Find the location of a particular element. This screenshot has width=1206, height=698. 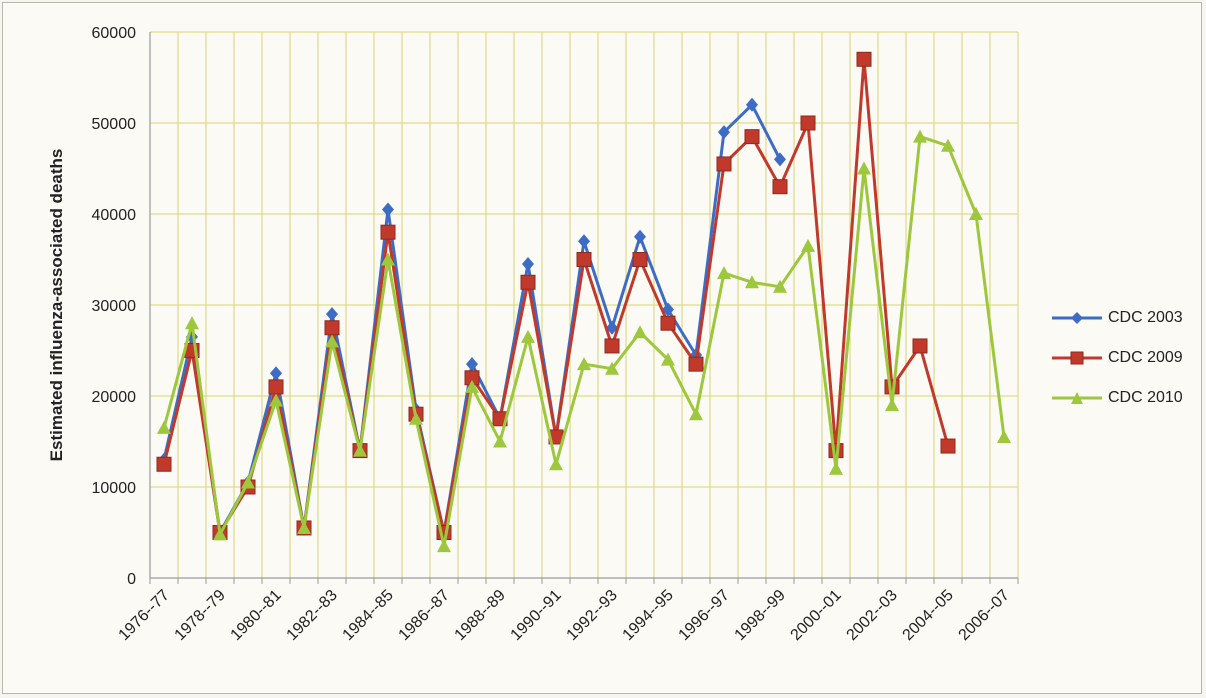

x-tick-label: 1998--99 is located at coordinates (760, 615).